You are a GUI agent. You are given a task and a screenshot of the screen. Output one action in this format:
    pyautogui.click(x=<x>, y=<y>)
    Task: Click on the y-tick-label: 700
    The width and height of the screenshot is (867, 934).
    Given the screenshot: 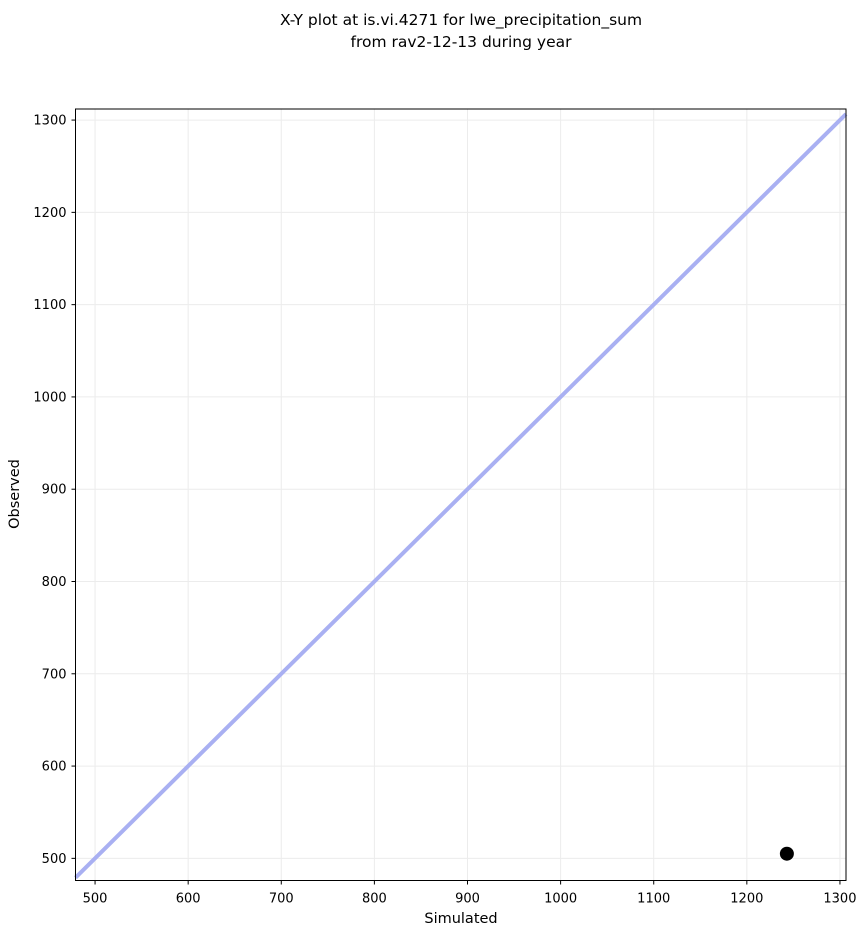 What is the action you would take?
    pyautogui.click(x=54, y=674)
    